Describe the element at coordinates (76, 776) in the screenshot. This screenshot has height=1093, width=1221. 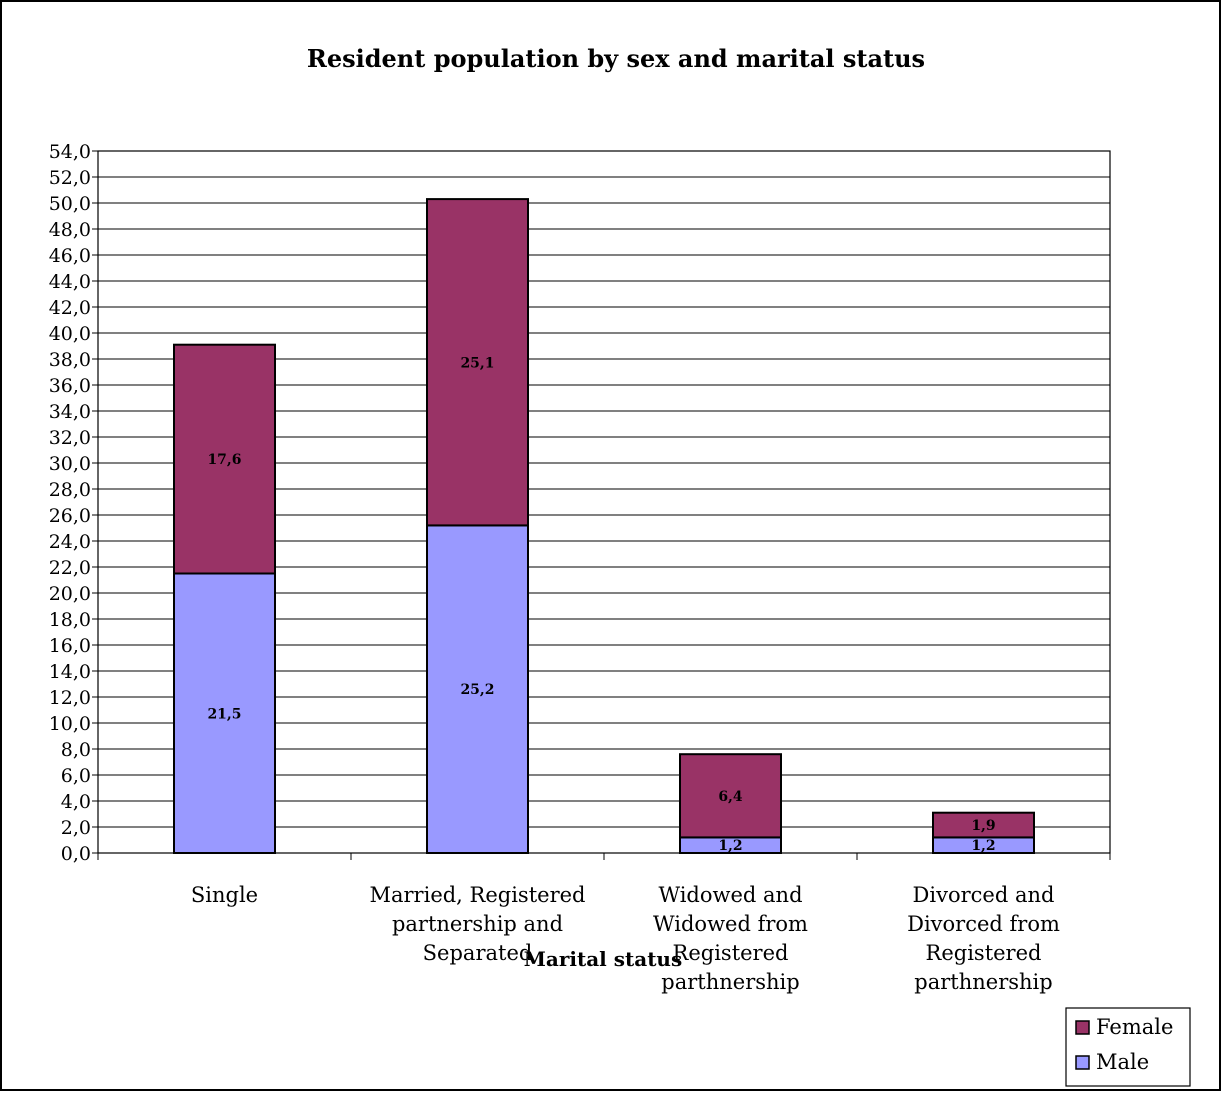
I see `y-tick-label: 6,0` at that location.